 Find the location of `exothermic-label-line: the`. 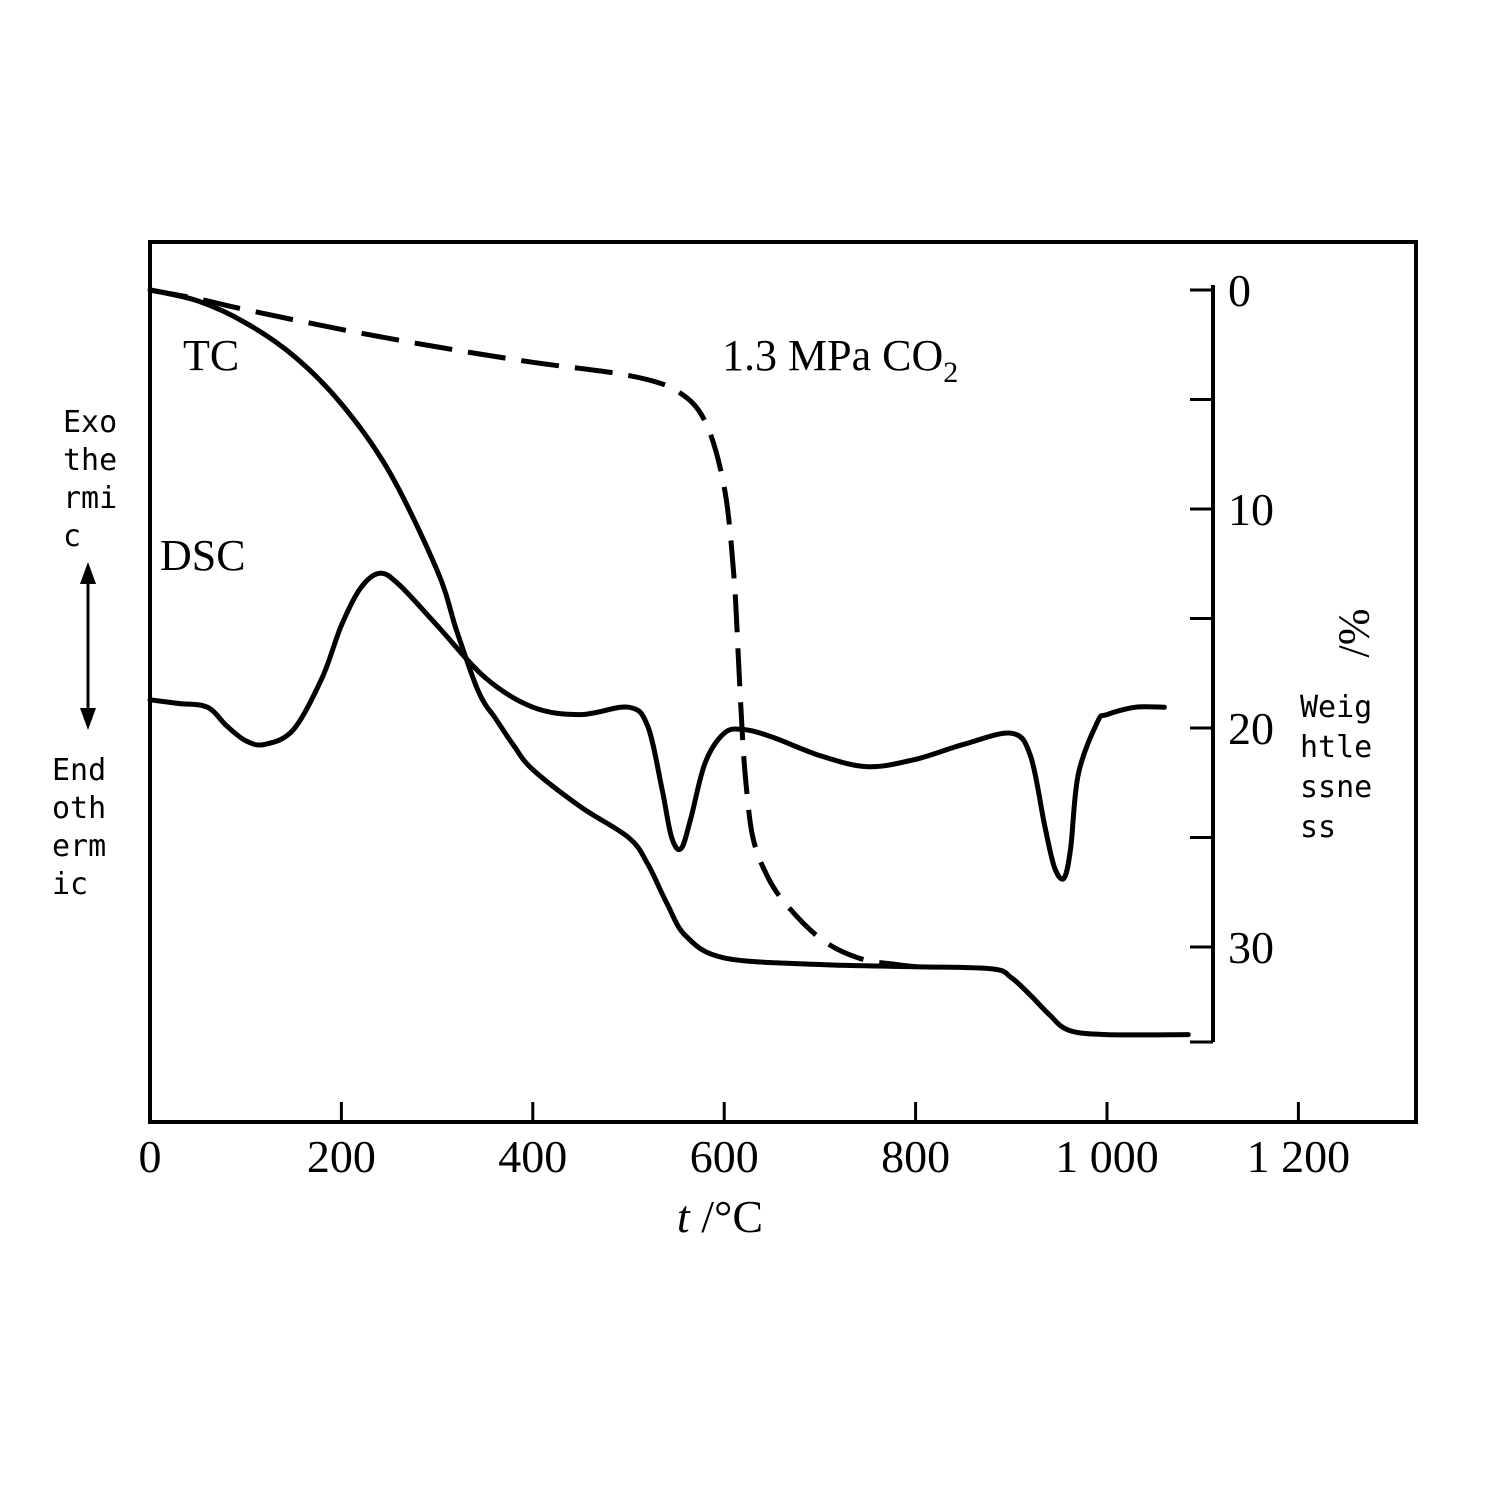

exothermic-label-line: the is located at coordinates (90, 460).